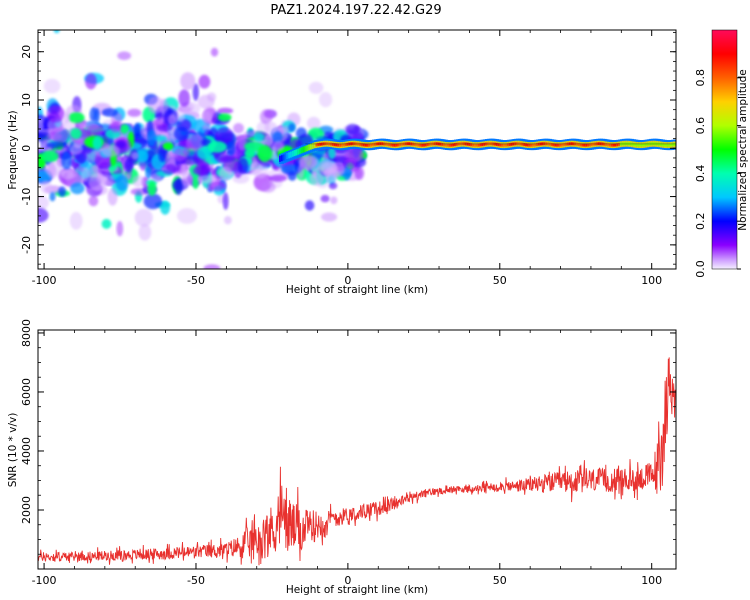 The height and width of the screenshot is (600, 750). I want to click on figure-title: PAZ1.2024.197.22.42.G29, so click(355, 10).